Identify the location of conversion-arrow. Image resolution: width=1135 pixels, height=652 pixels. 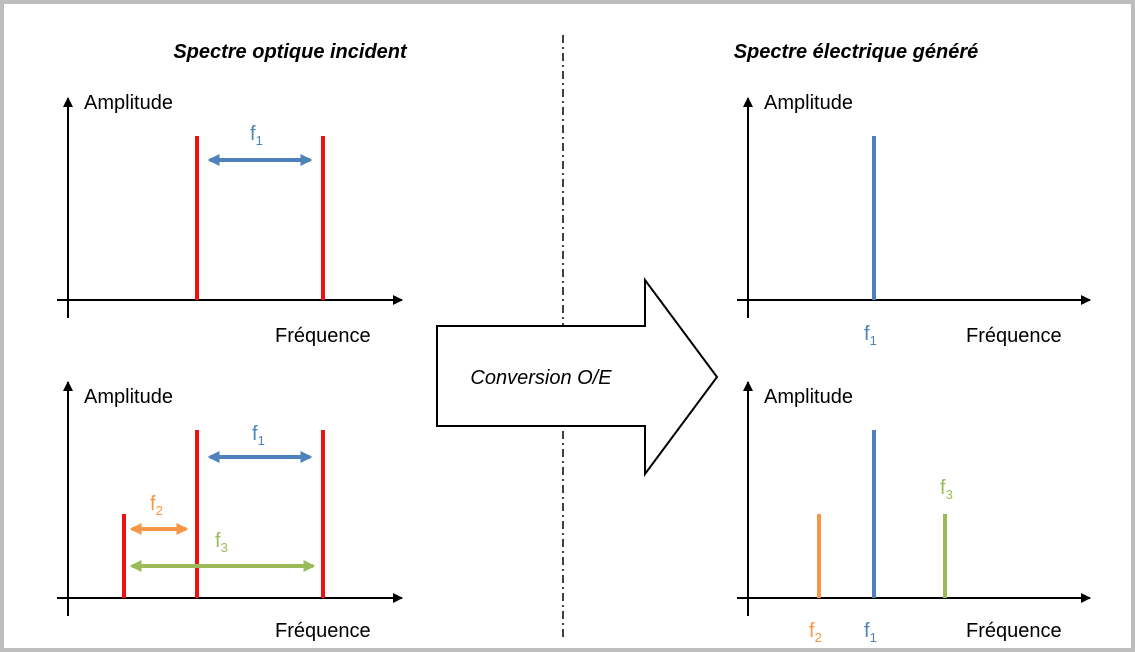
(577, 377).